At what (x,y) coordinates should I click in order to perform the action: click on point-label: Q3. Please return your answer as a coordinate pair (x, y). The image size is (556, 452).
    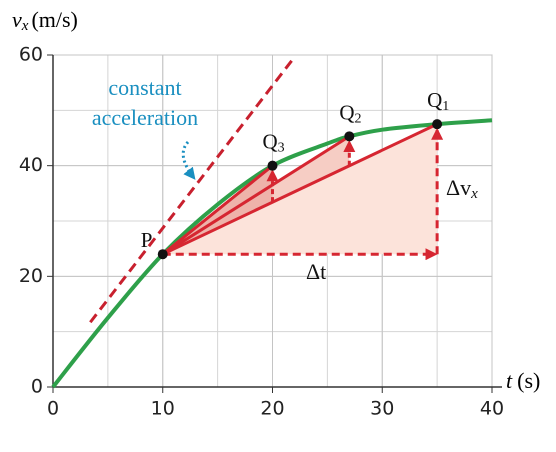
    Looking at the image, I should click on (274, 142).